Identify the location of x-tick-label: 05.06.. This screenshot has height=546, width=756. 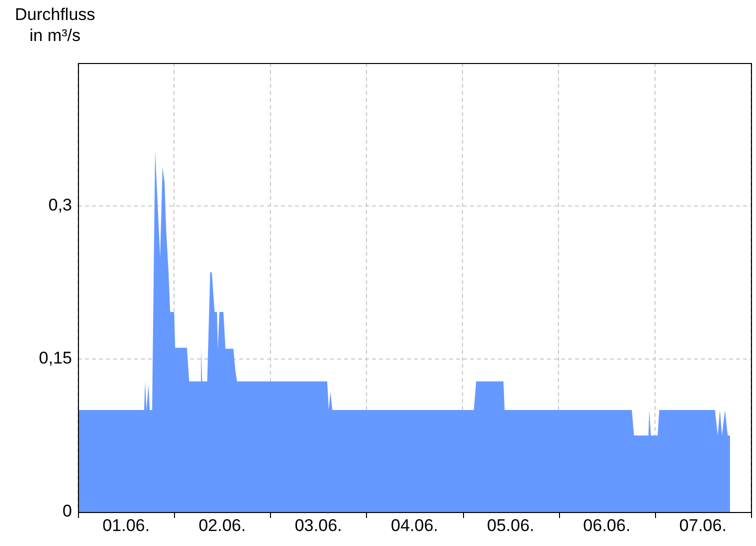
(510, 525).